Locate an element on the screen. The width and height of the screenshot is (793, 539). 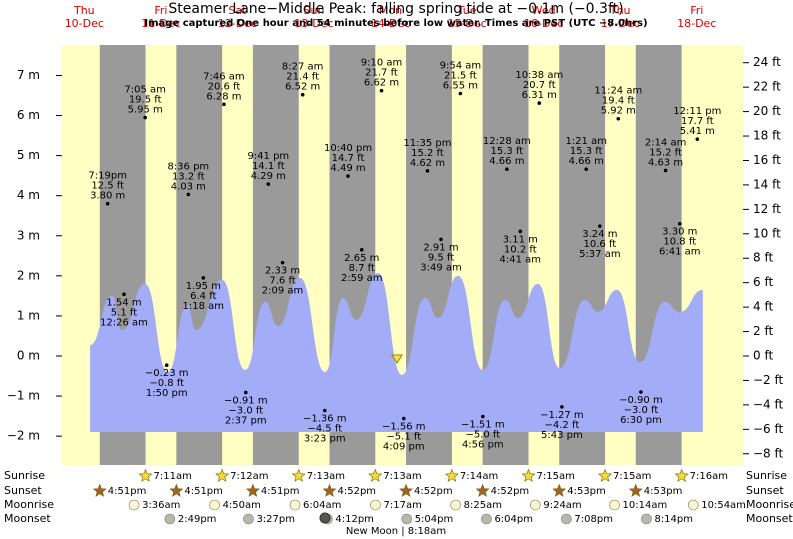
moonrise-time: 10:54am is located at coordinates (723, 505).